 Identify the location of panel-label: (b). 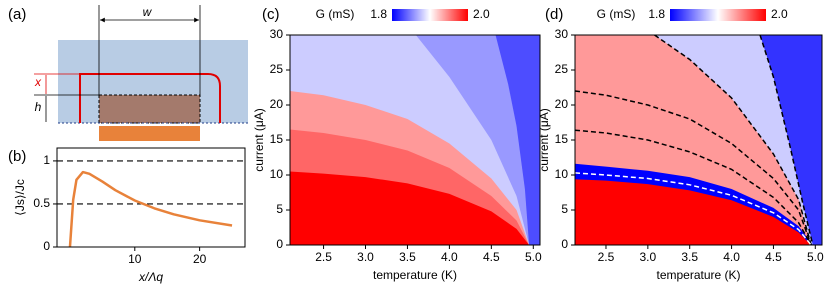
(17, 156).